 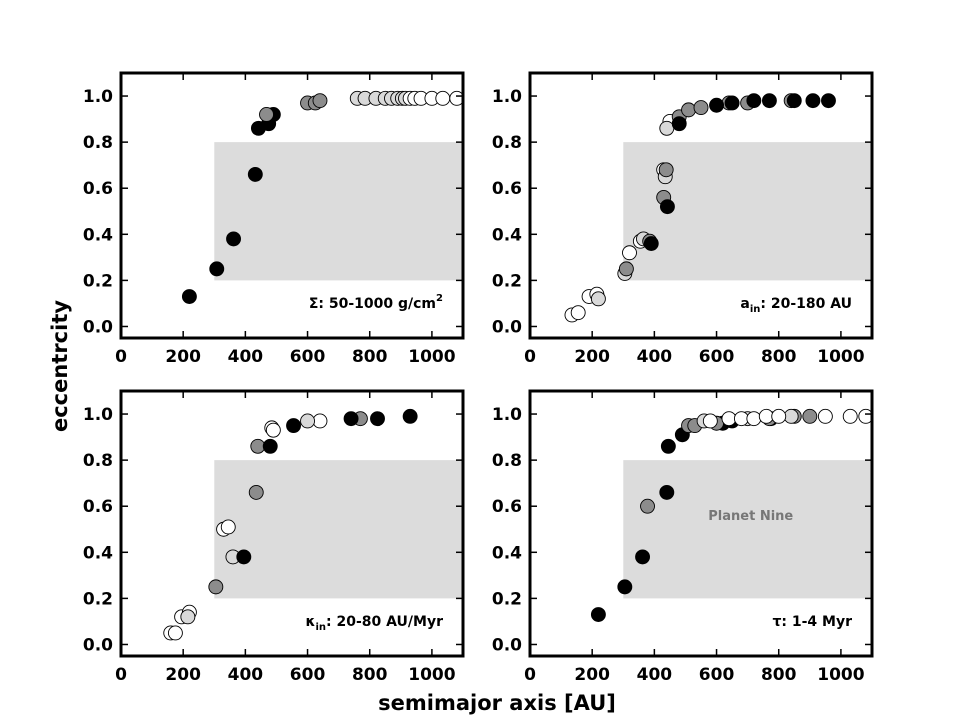 What do you see at coordinates (655, 357) in the screenshot?
I see `x-tick-label: 400` at bounding box center [655, 357].